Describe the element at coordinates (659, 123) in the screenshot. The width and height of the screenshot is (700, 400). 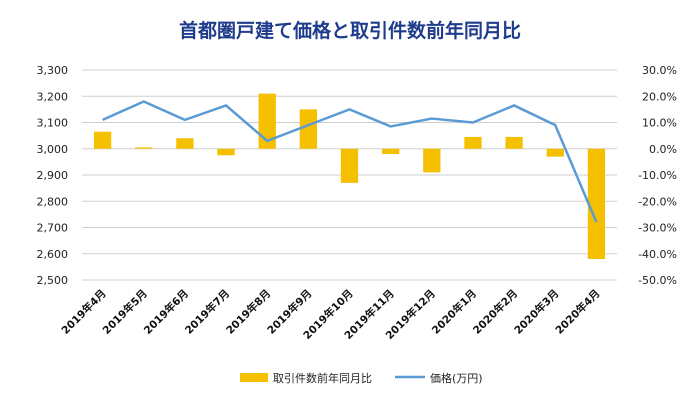
I see `right-tick-label: 10.0%` at that location.